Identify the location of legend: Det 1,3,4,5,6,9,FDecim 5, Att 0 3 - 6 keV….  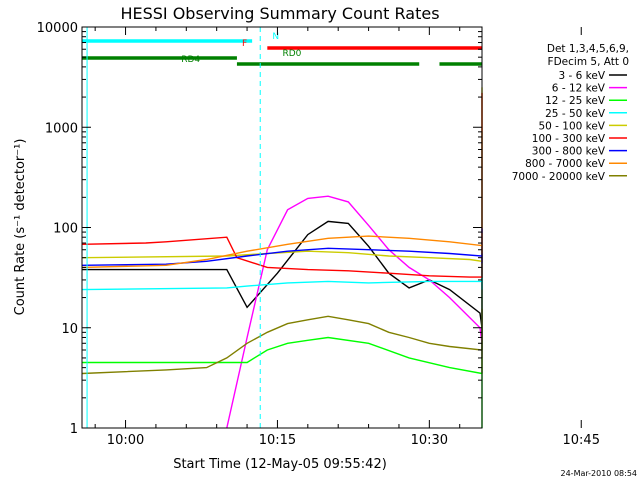
(570, 113).